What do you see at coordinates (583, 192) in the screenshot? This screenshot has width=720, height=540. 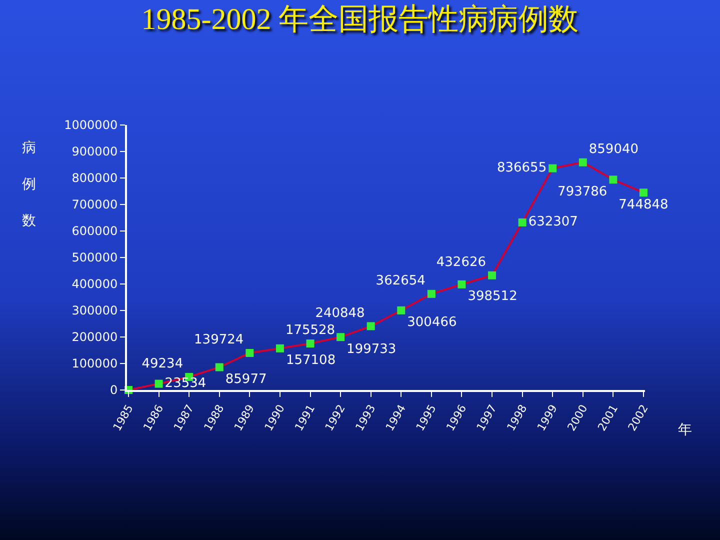 I see `data-label: 793786` at bounding box center [583, 192].